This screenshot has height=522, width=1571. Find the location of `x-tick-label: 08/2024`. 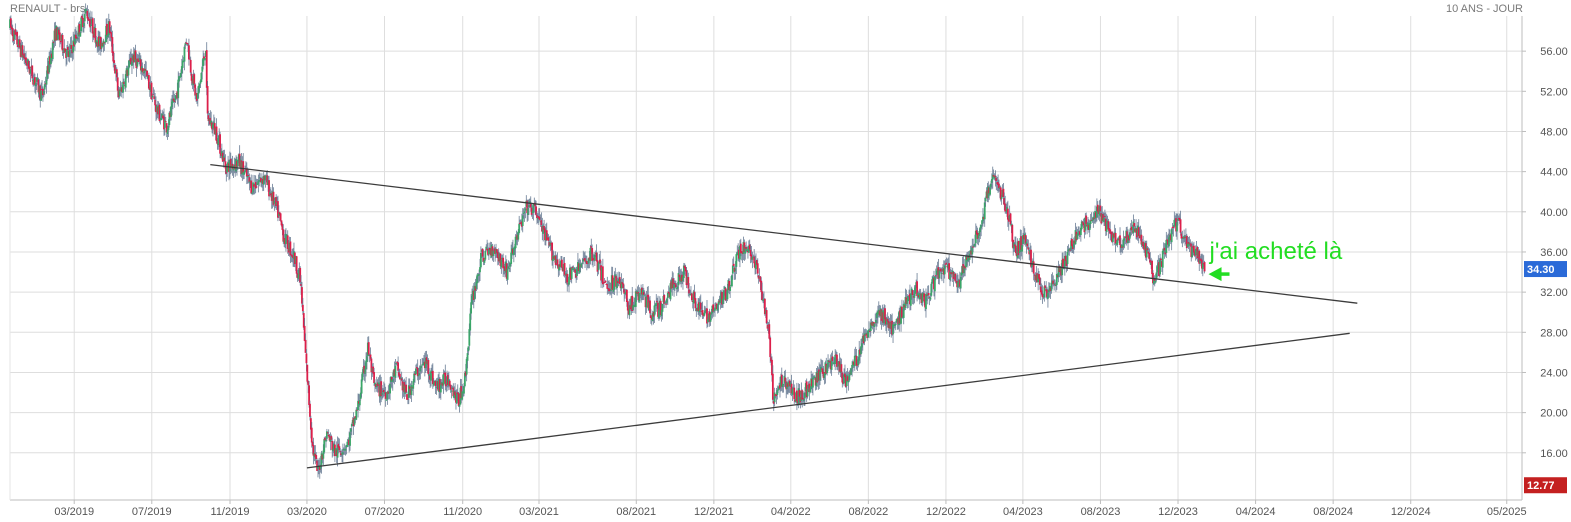

x-tick-label: 08/2024 is located at coordinates (1333, 512).